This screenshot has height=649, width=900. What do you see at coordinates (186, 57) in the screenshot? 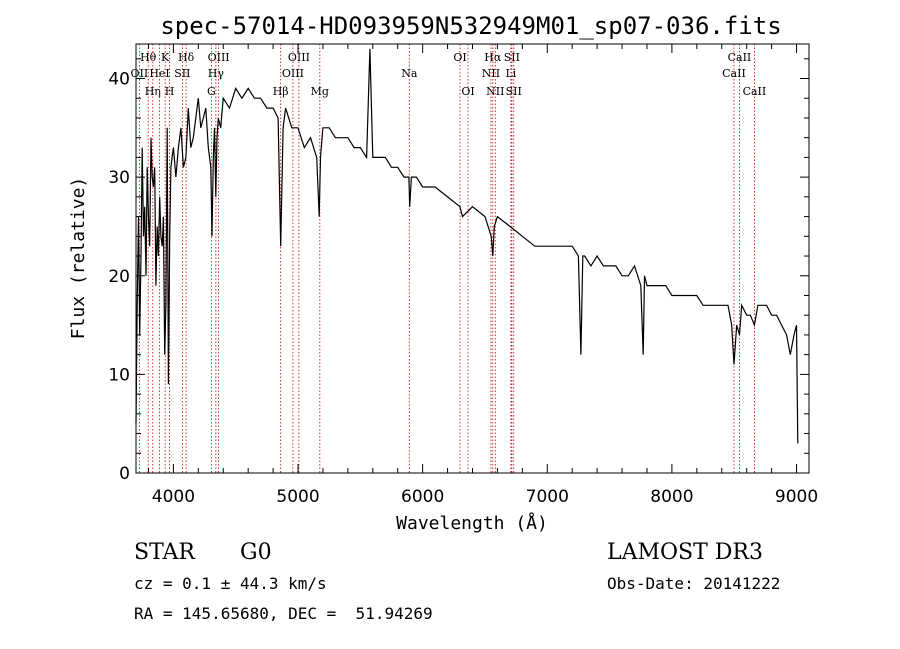
I see `line-label-6: Hδ` at bounding box center [186, 57].